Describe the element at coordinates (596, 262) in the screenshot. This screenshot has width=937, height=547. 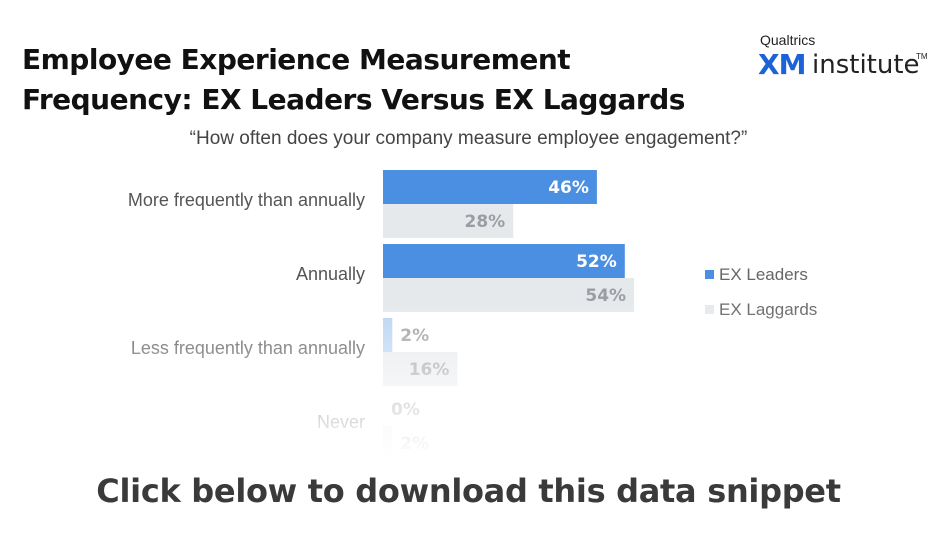
I see `data-label: 52%` at that location.